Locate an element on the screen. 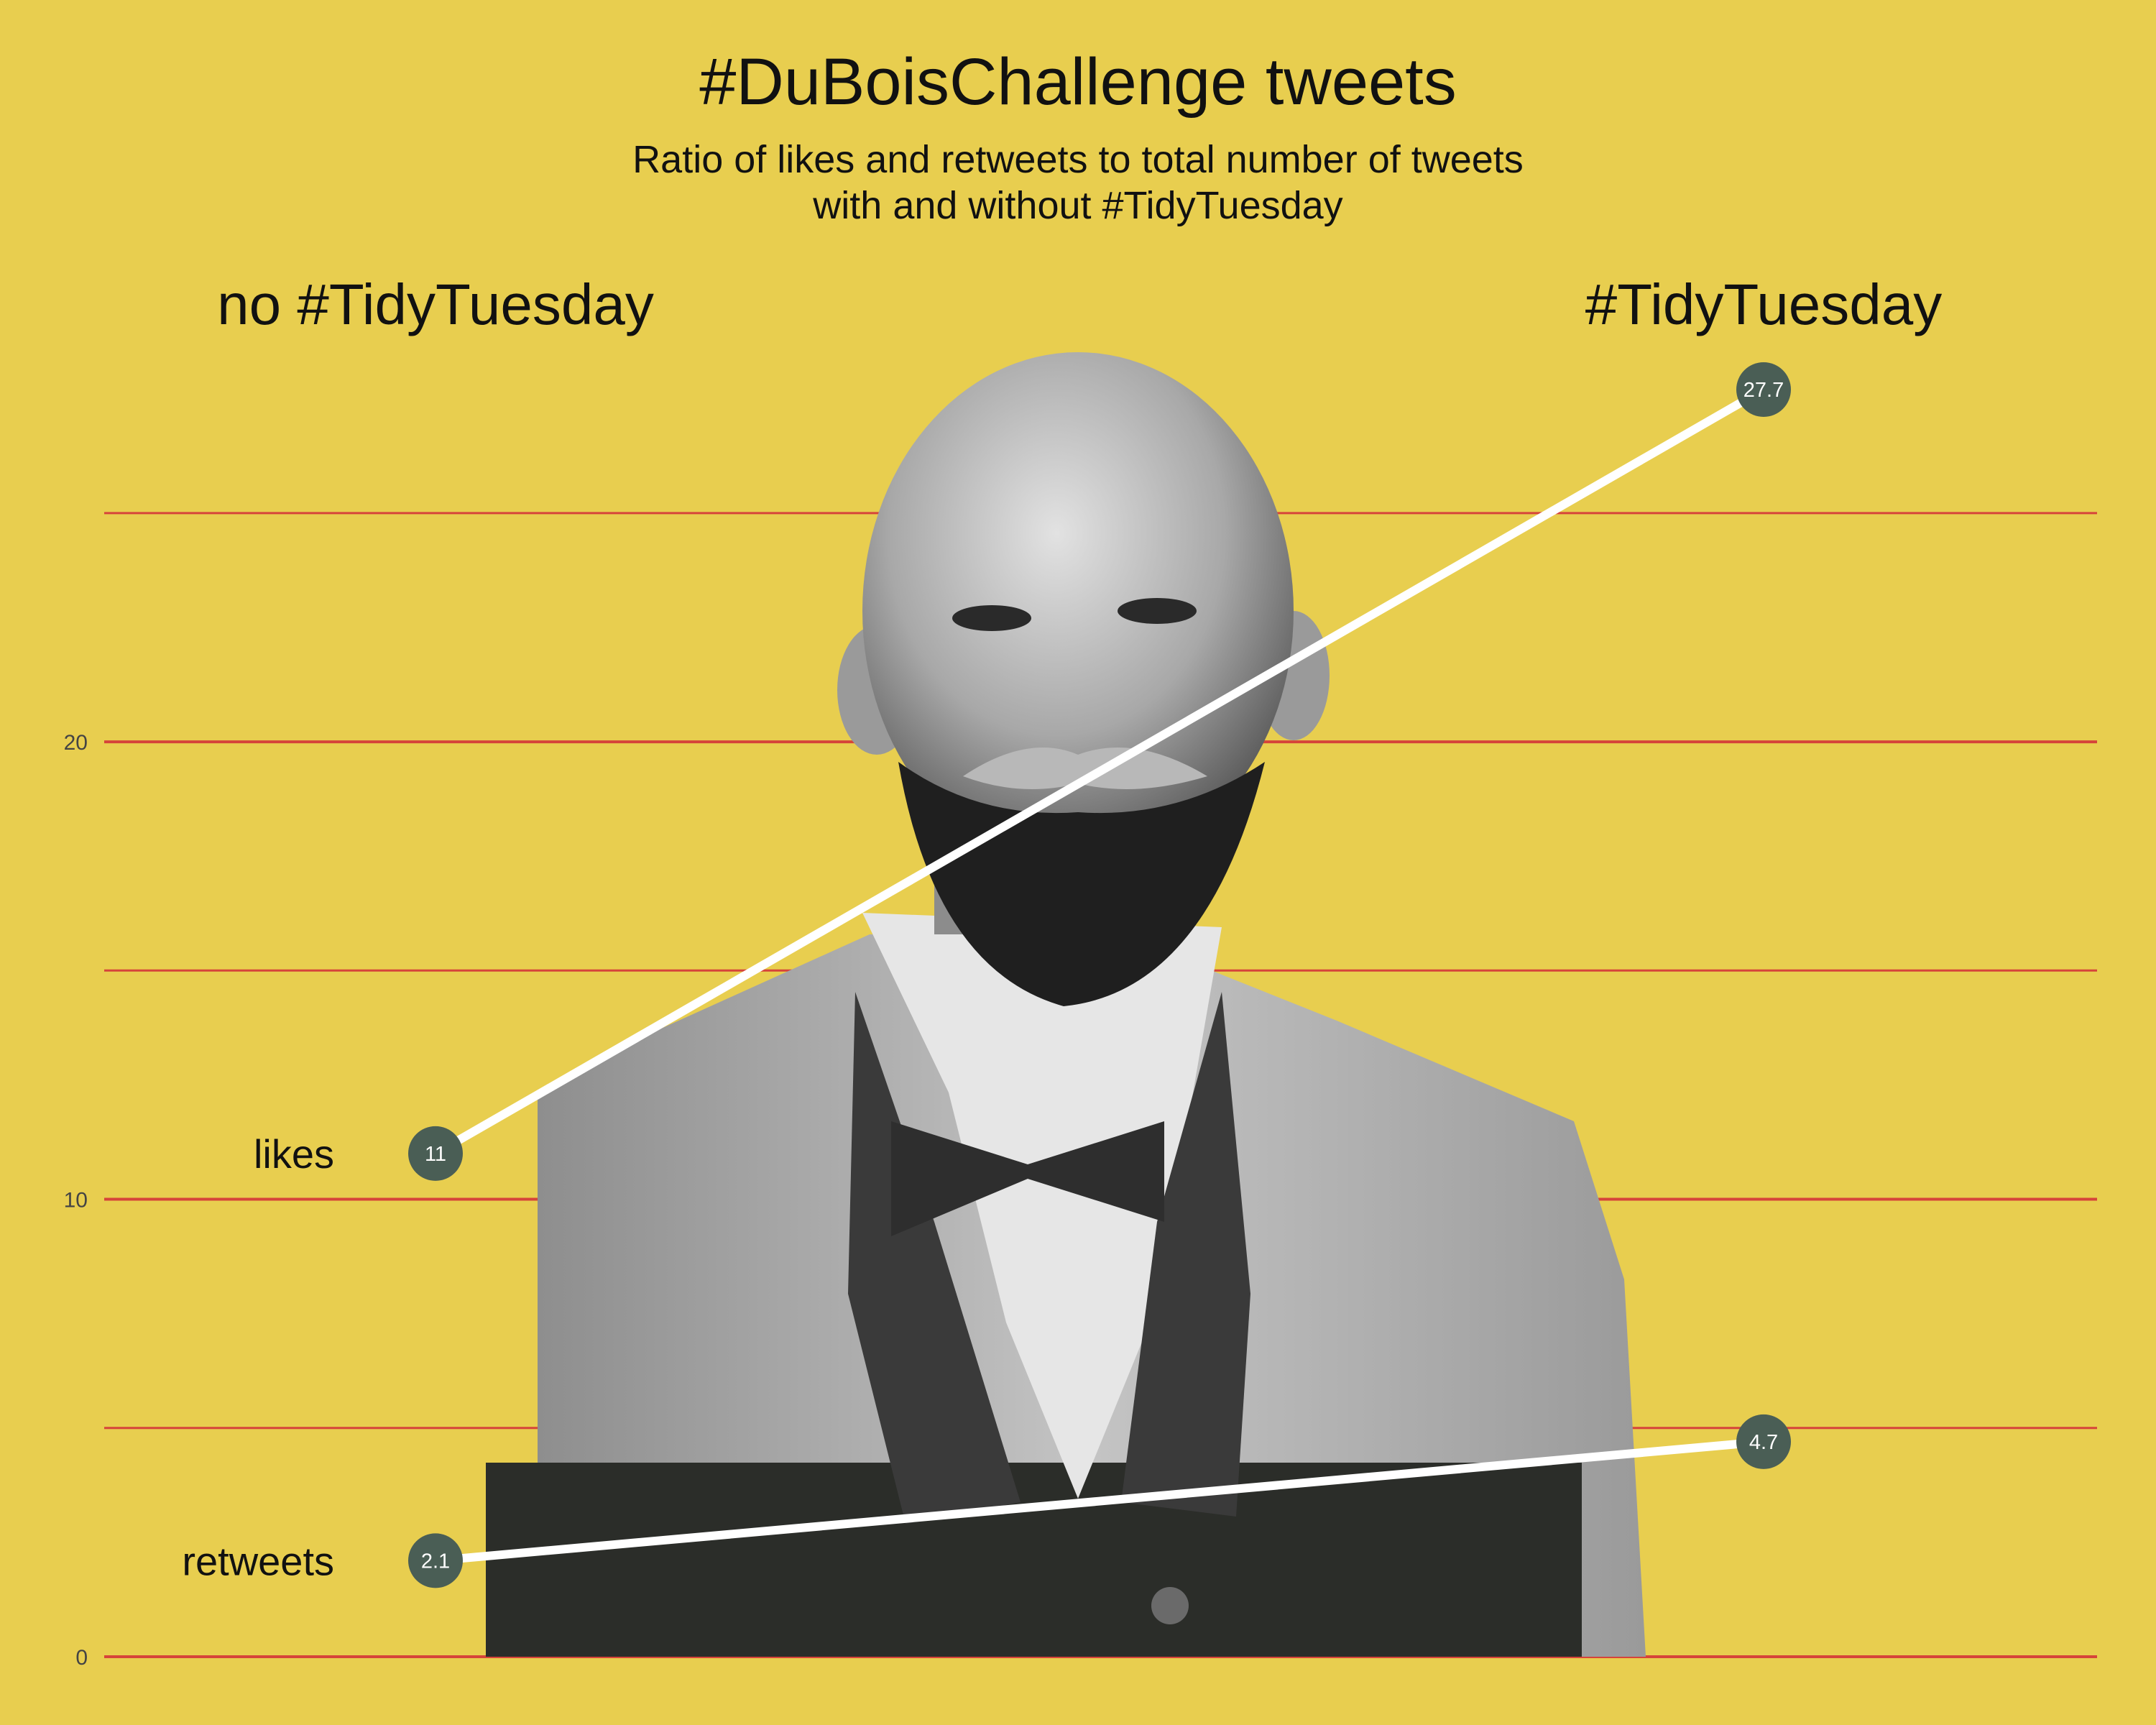 The image size is (2156, 1725). portrait-head is located at coordinates (1078, 611).